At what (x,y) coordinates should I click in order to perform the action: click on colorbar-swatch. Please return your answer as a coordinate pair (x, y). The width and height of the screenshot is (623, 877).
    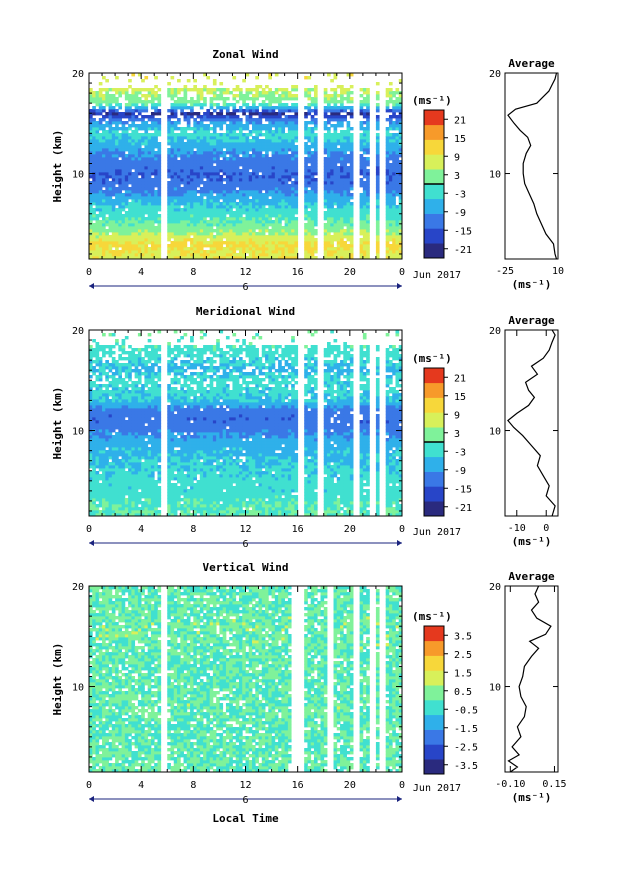
    Looking at the image, I should click on (434, 250).